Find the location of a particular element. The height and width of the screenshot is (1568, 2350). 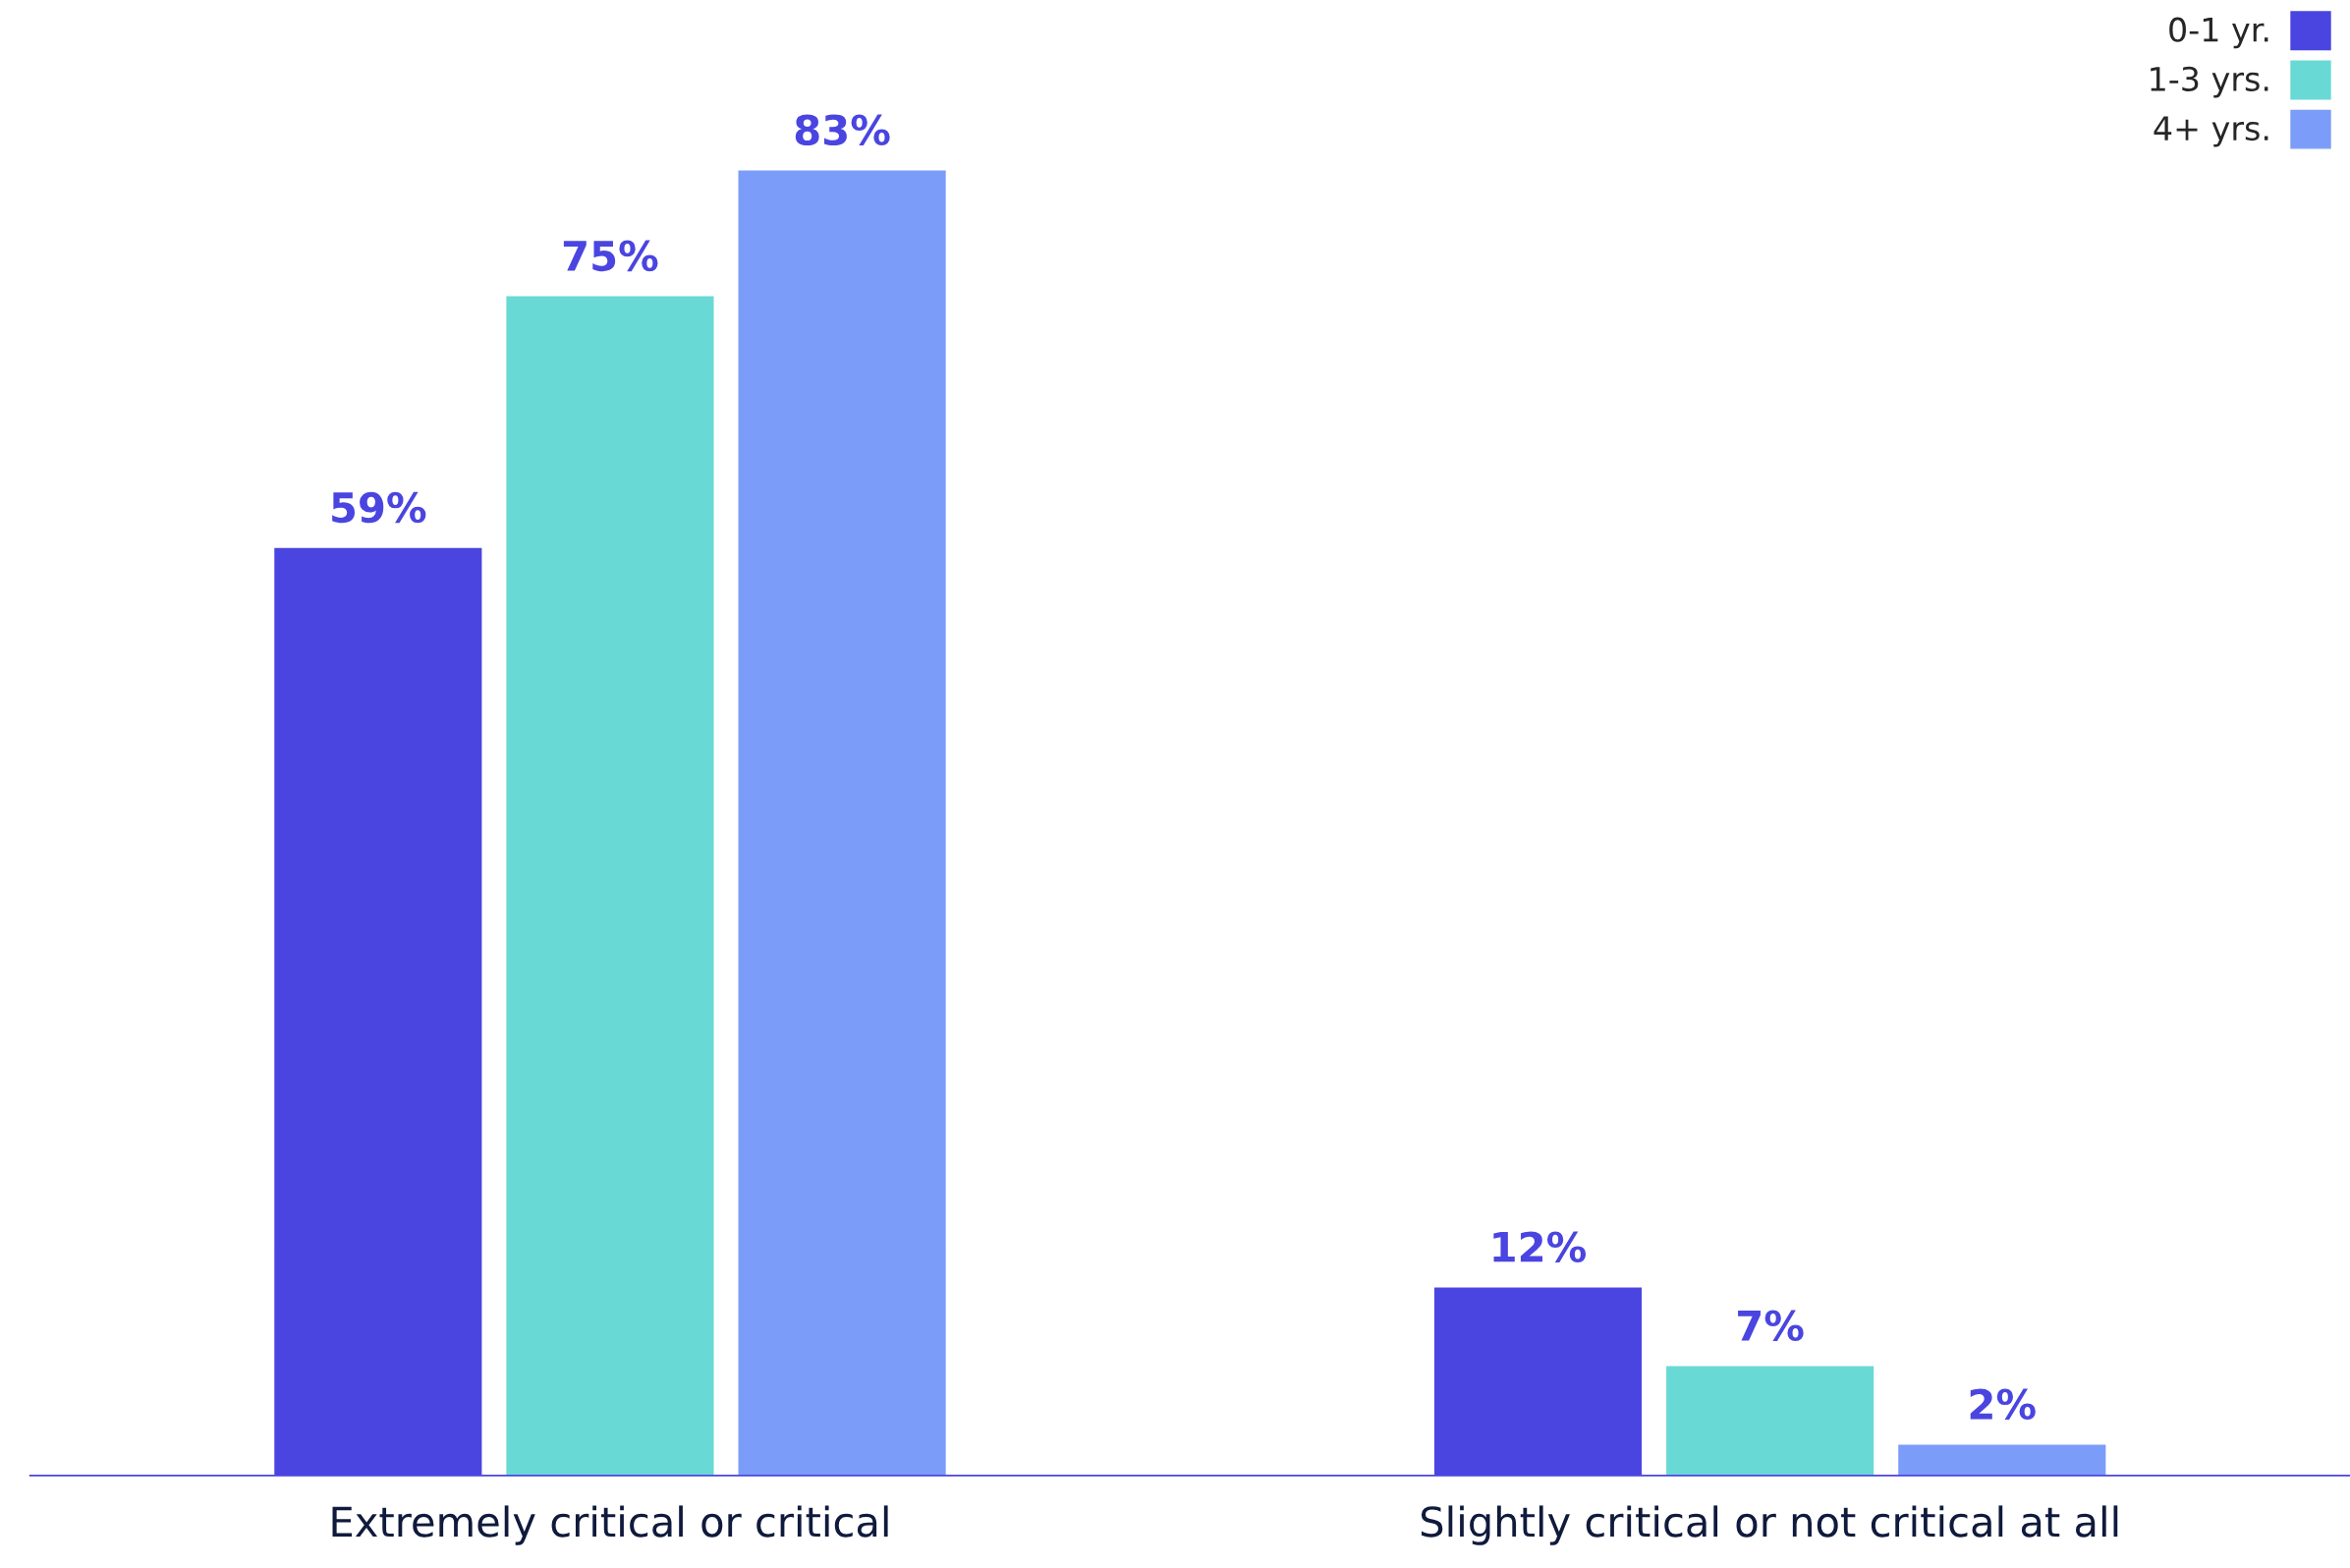

data-label: 83% is located at coordinates (842, 130).